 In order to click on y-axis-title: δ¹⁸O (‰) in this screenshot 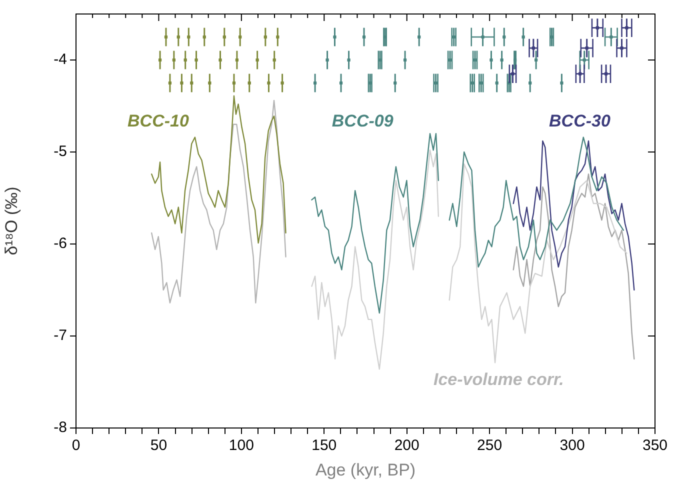, I will do `click(11, 221)`.